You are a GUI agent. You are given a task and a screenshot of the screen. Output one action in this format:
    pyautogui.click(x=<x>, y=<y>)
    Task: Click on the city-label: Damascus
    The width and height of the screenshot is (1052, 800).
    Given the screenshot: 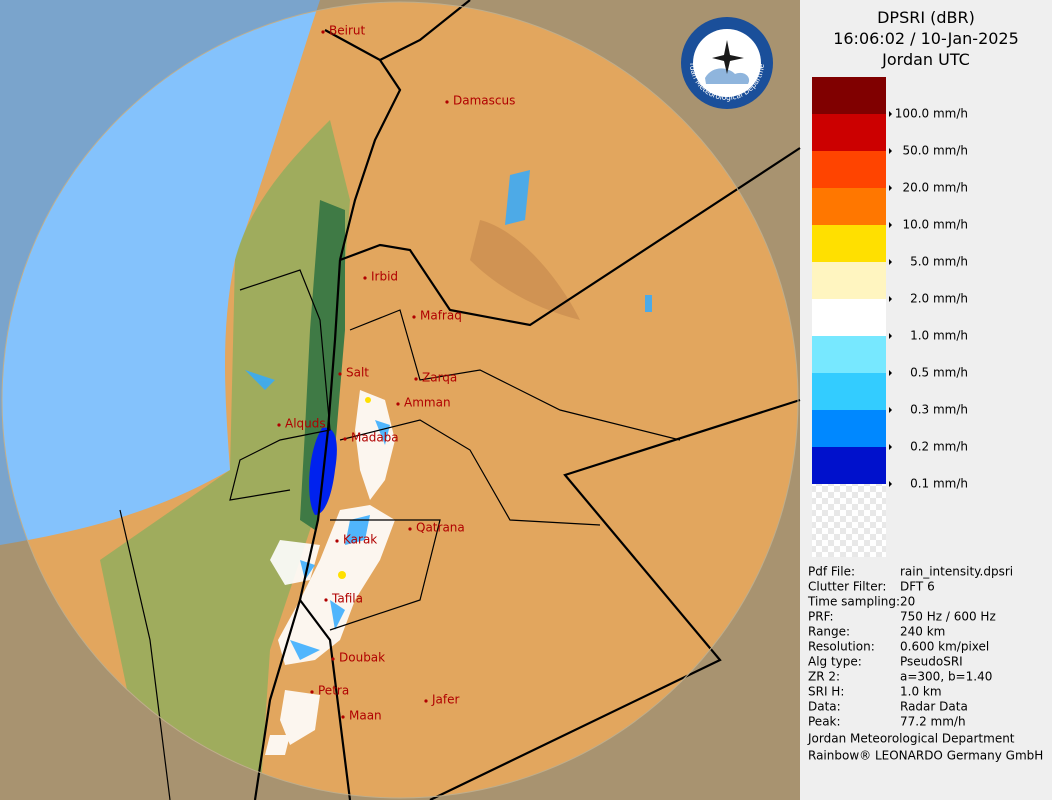 What is the action you would take?
    pyautogui.click(x=484, y=101)
    